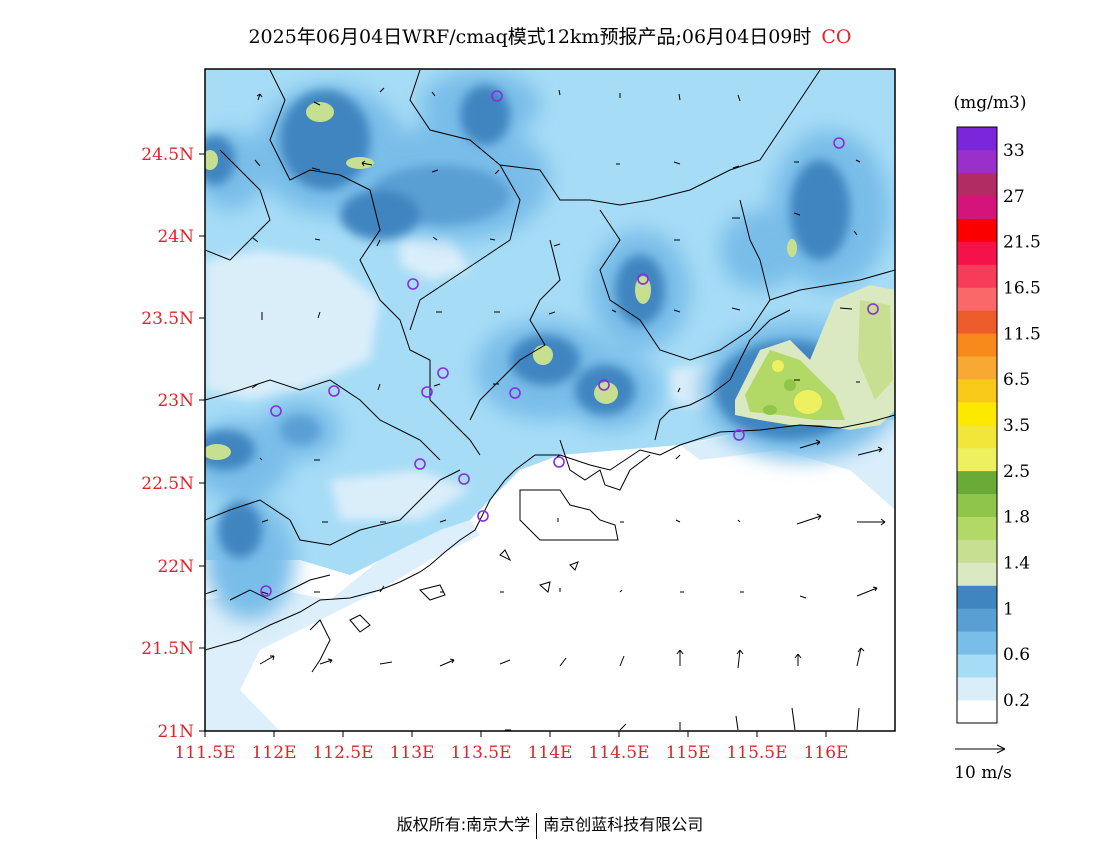 The image size is (1100, 850). I want to click on lat-label: 24.5N, so click(167, 155).